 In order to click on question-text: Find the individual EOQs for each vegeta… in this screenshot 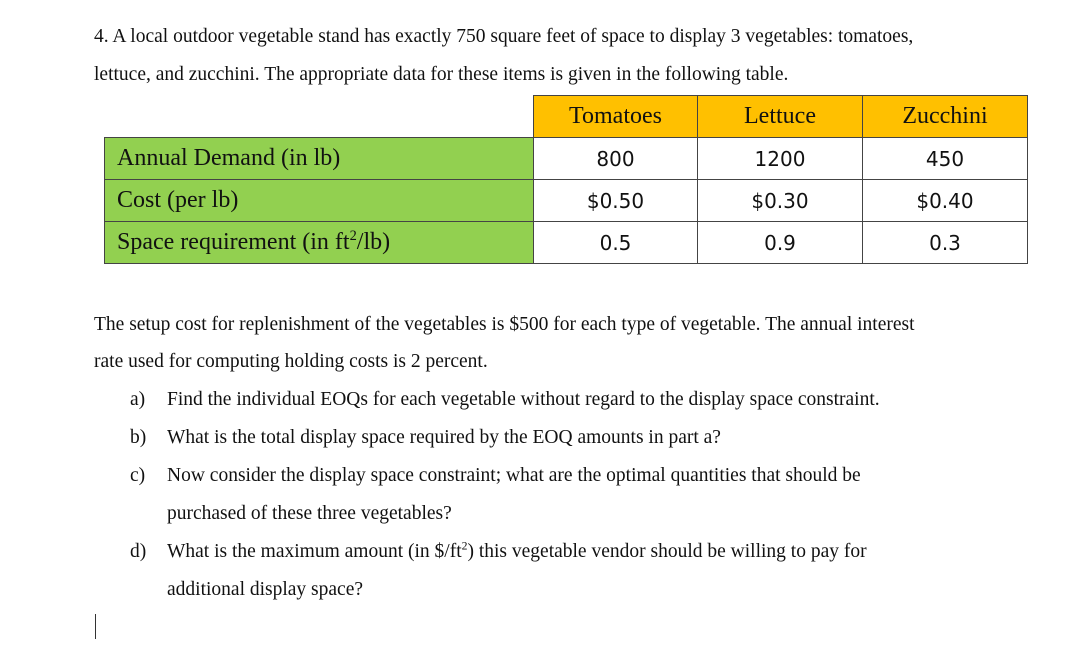, I will do `click(523, 399)`.